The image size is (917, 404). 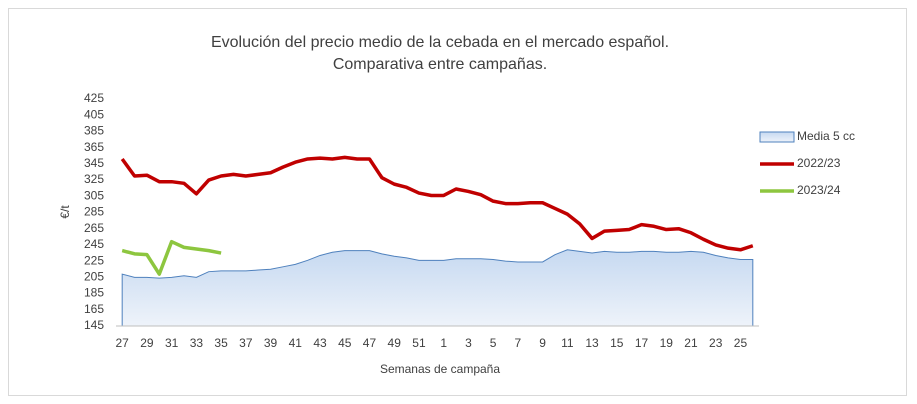 What do you see at coordinates (147, 343) in the screenshot?
I see `x-tick-label: 29` at bounding box center [147, 343].